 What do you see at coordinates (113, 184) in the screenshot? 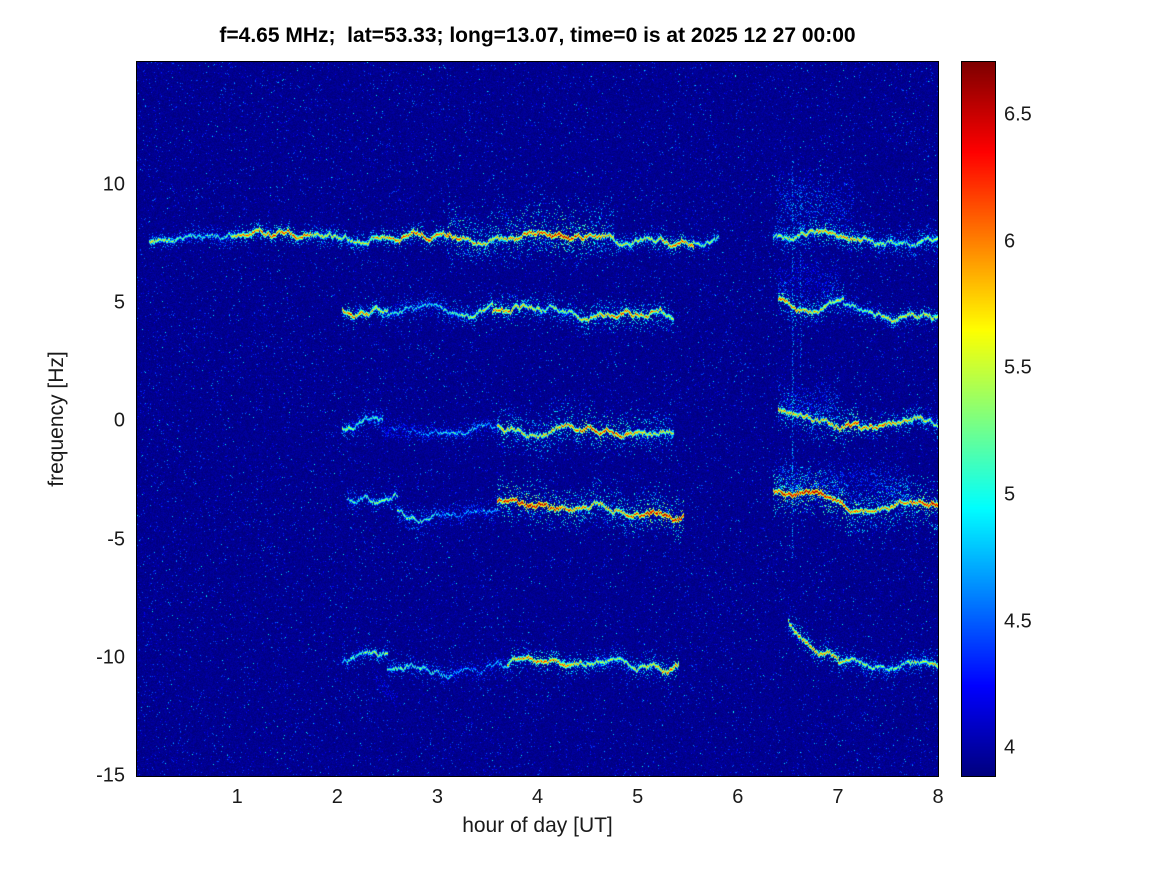
I see `y-tick-label: 10` at bounding box center [113, 184].